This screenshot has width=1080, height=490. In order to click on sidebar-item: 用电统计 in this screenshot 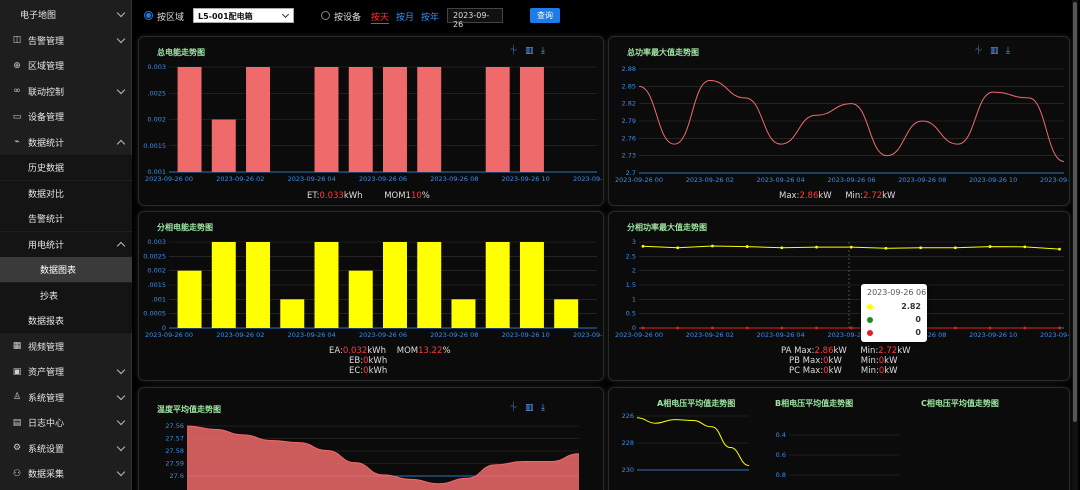, I will do `click(66, 244)`.